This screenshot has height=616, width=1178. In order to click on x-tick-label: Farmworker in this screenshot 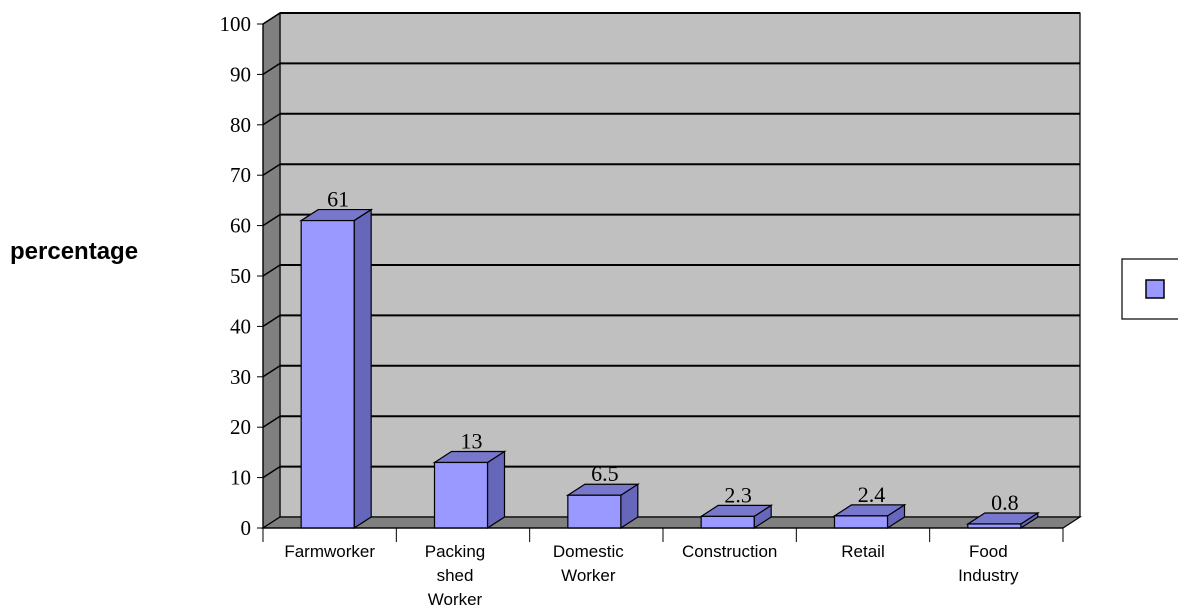, I will do `click(329, 551)`.